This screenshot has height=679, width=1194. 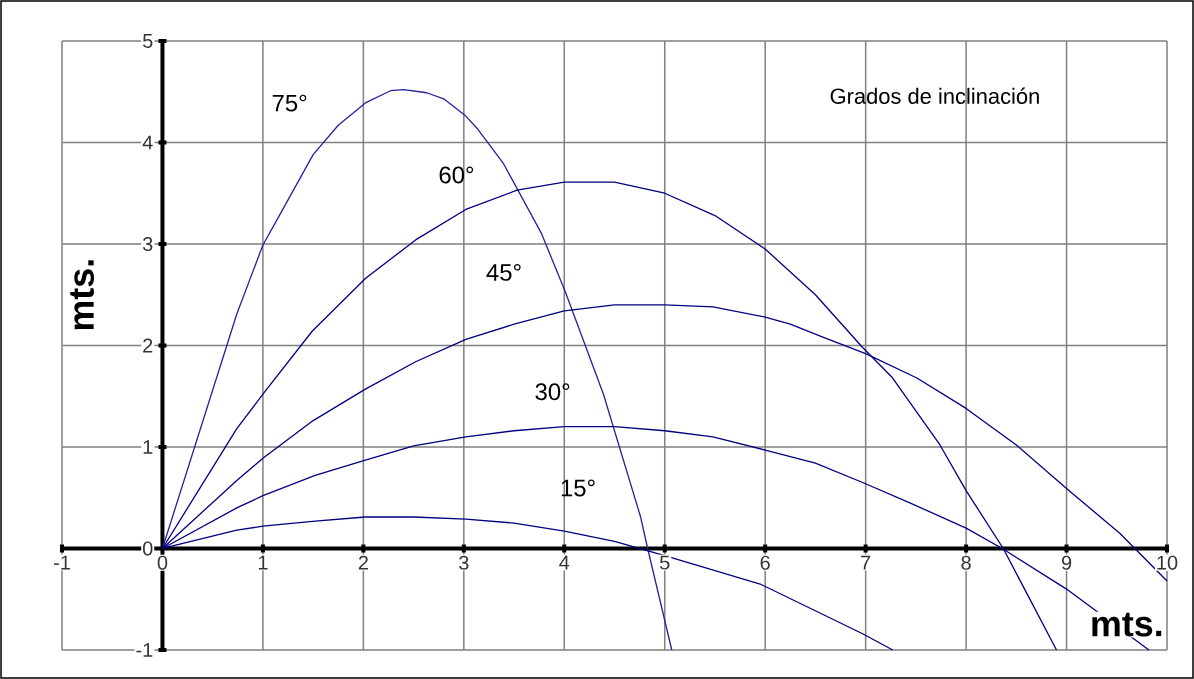 What do you see at coordinates (765, 562) in the screenshot?
I see `x-tick-label: 6` at bounding box center [765, 562].